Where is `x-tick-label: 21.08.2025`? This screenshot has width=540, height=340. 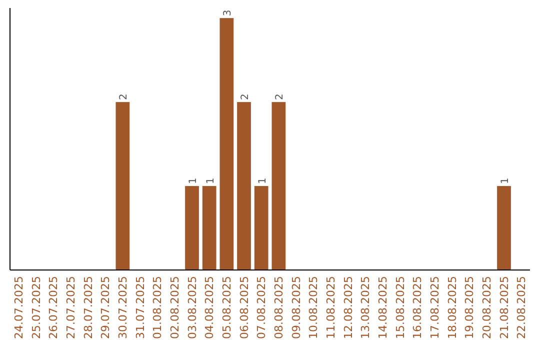 x-tick-label: 21.08.2025 is located at coordinates (504, 307).